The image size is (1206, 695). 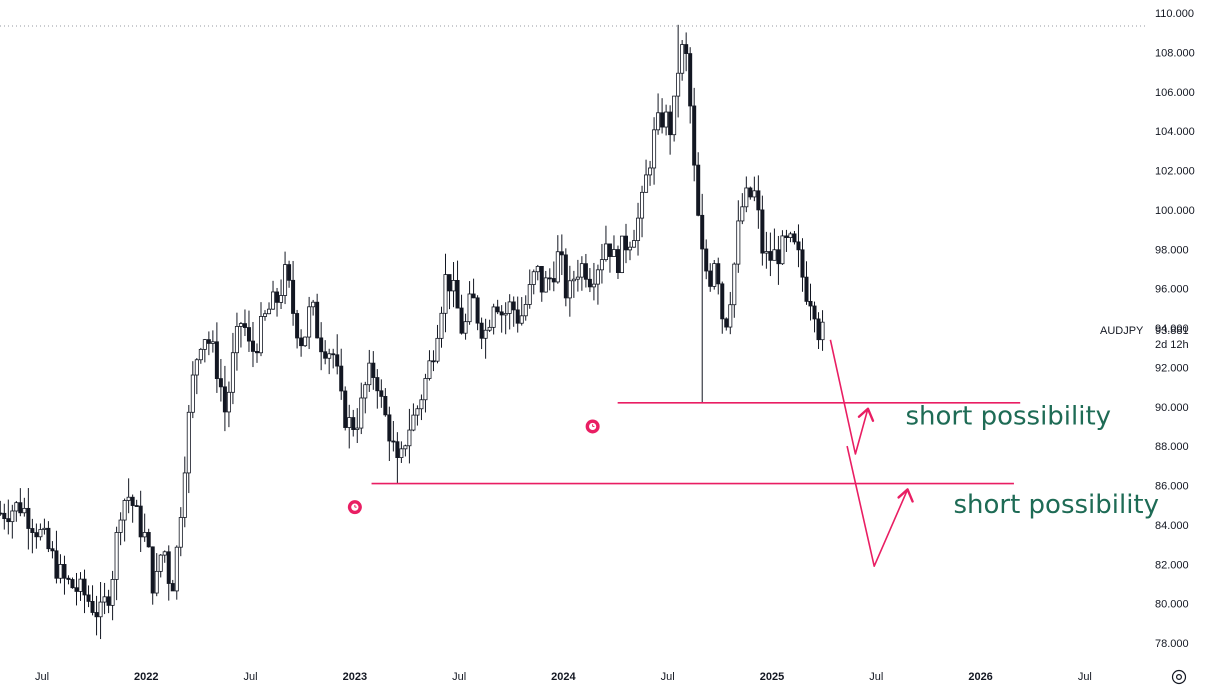 What do you see at coordinates (1174, 14) in the screenshot?
I see `y-tick-label: 110.000` at bounding box center [1174, 14].